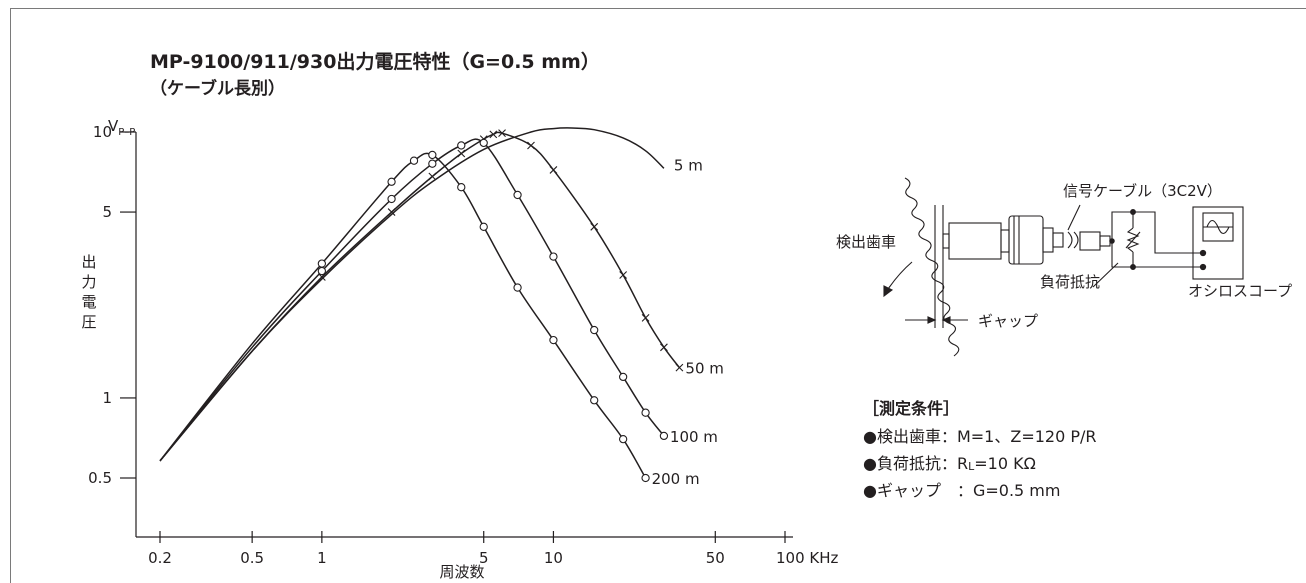 This screenshot has width=1306, height=583. What do you see at coordinates (694, 437) in the screenshot?
I see `series-label-100m: 100 m` at bounding box center [694, 437].